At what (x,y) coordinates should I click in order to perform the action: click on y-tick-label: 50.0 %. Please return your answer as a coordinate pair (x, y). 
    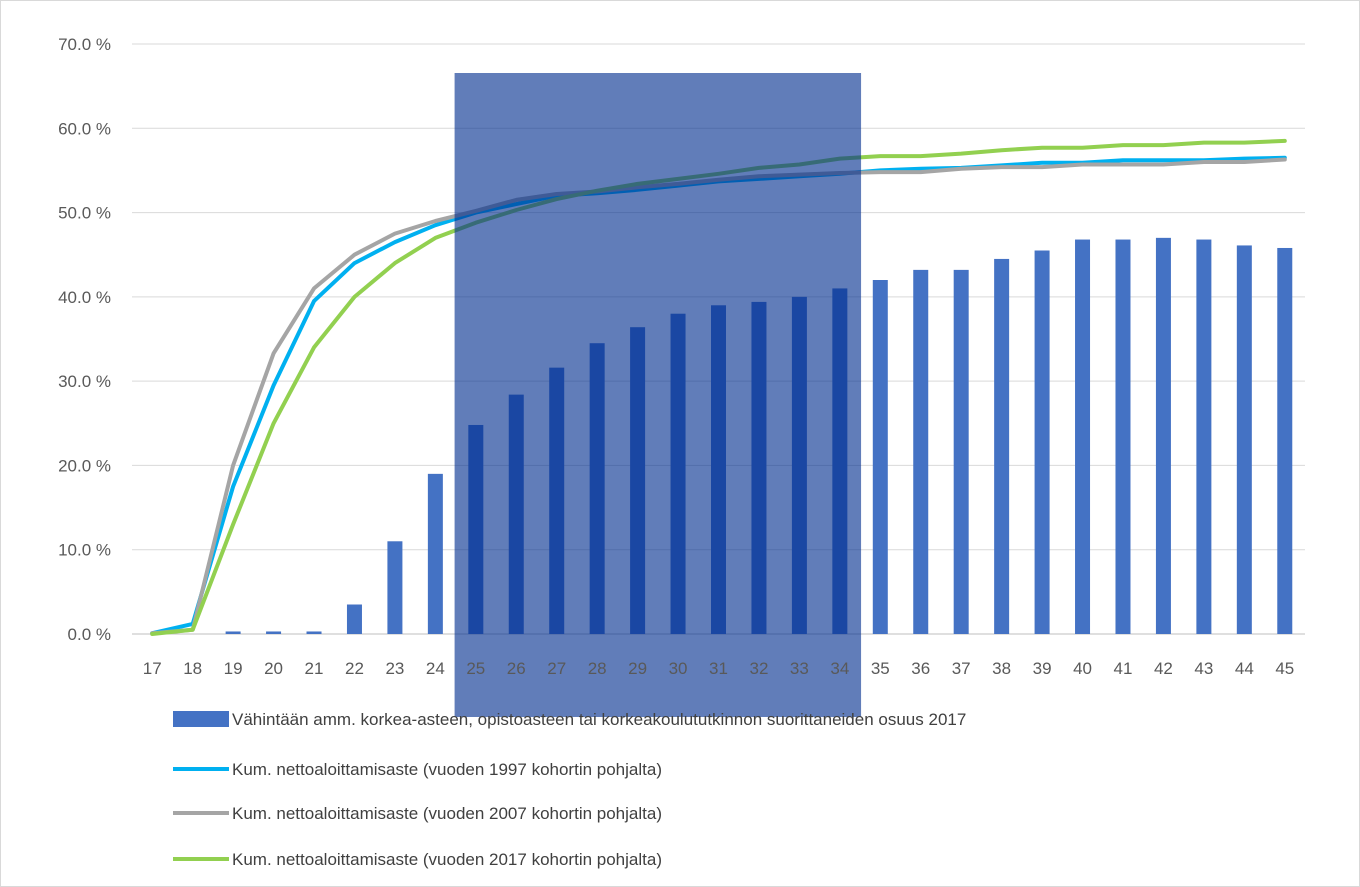
    Looking at the image, I should click on (84, 213).